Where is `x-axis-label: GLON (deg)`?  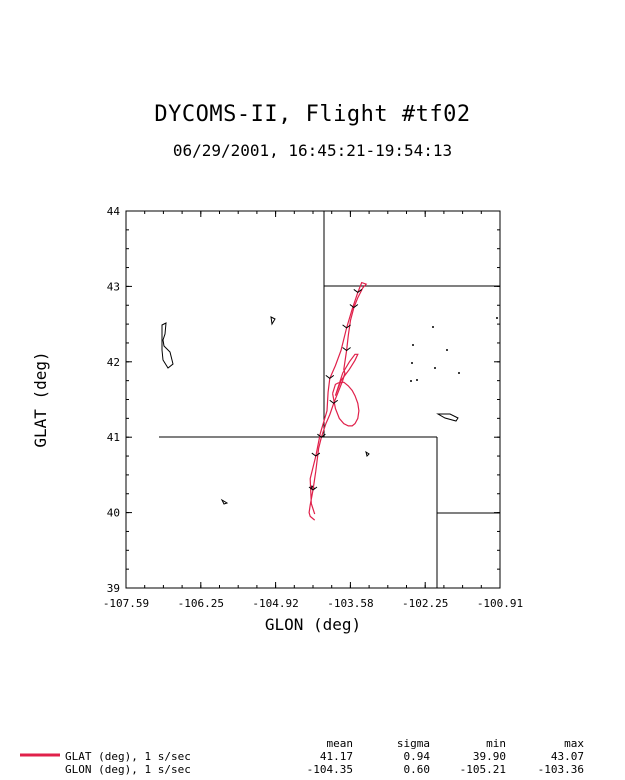 x-axis-label: GLON (deg) is located at coordinates (313, 624).